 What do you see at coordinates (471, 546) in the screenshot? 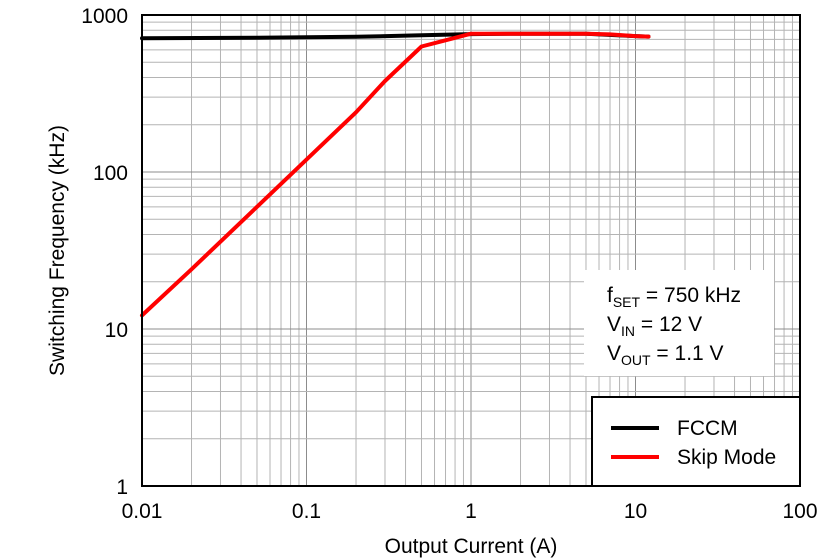
I see `x-axis-title: Output Current (A)` at bounding box center [471, 546].